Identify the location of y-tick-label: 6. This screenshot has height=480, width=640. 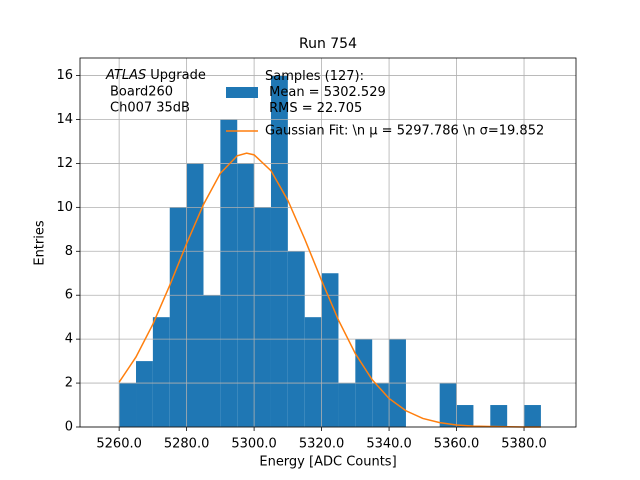
(69, 295).